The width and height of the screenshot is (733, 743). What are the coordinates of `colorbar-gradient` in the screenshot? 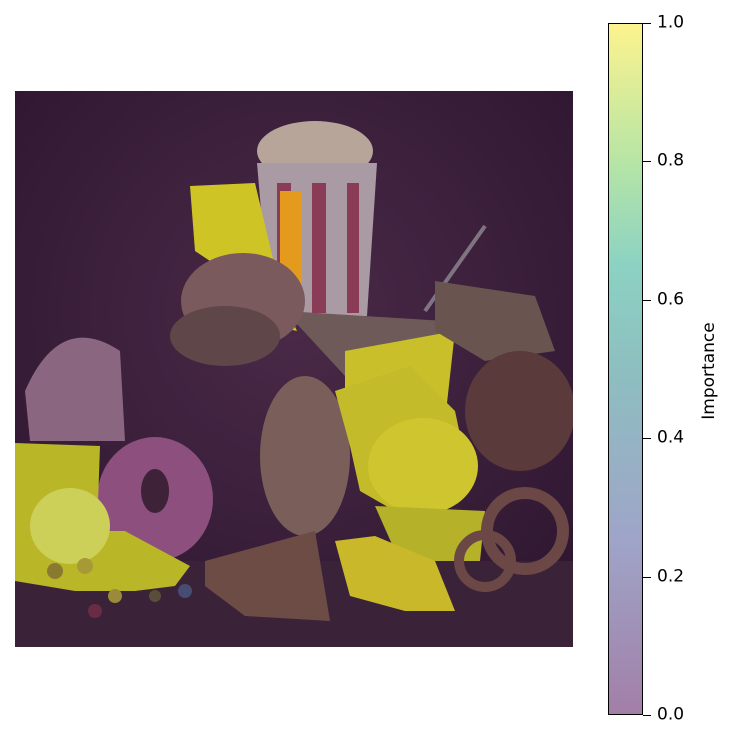 It's located at (625, 369).